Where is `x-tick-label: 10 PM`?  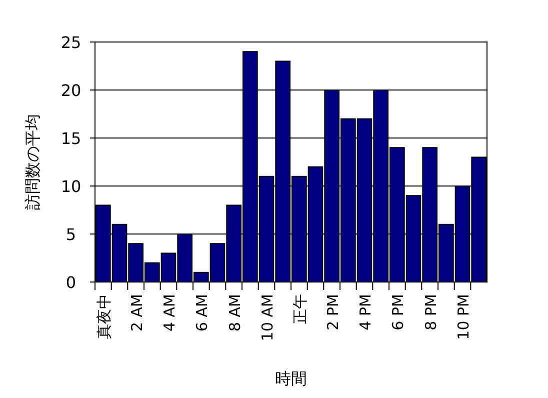
x-tick-label: 10 PM is located at coordinates (463, 317).